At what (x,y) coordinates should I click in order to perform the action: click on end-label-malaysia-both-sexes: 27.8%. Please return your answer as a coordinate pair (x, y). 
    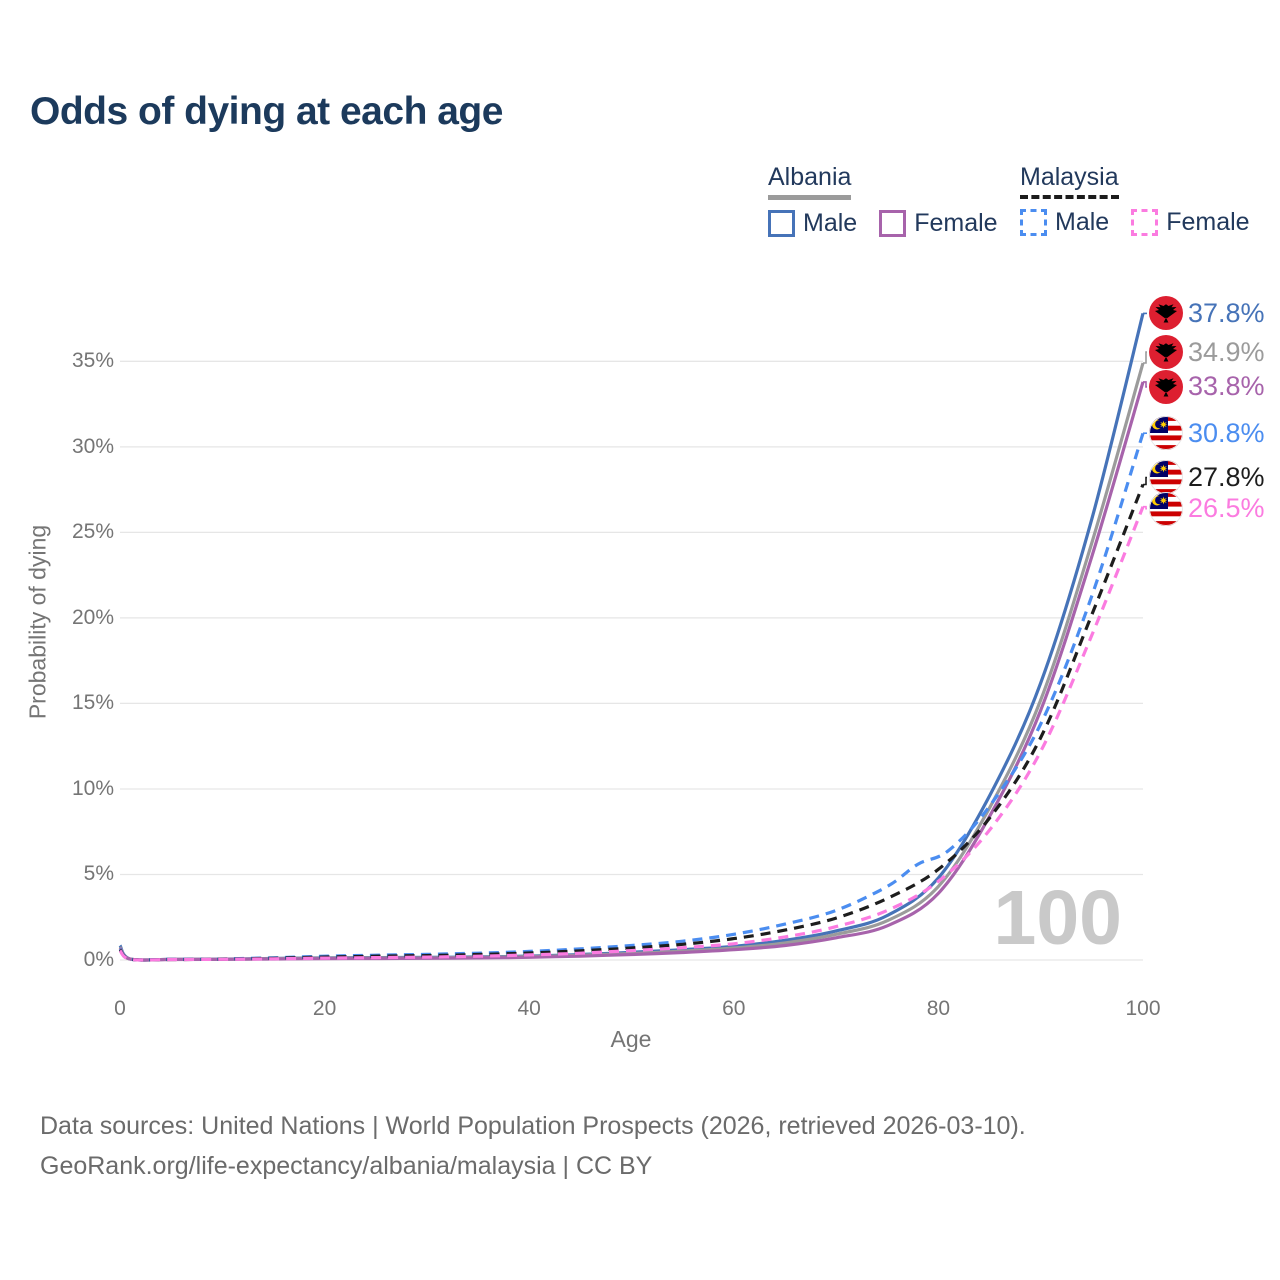
    Looking at the image, I should click on (1207, 477).